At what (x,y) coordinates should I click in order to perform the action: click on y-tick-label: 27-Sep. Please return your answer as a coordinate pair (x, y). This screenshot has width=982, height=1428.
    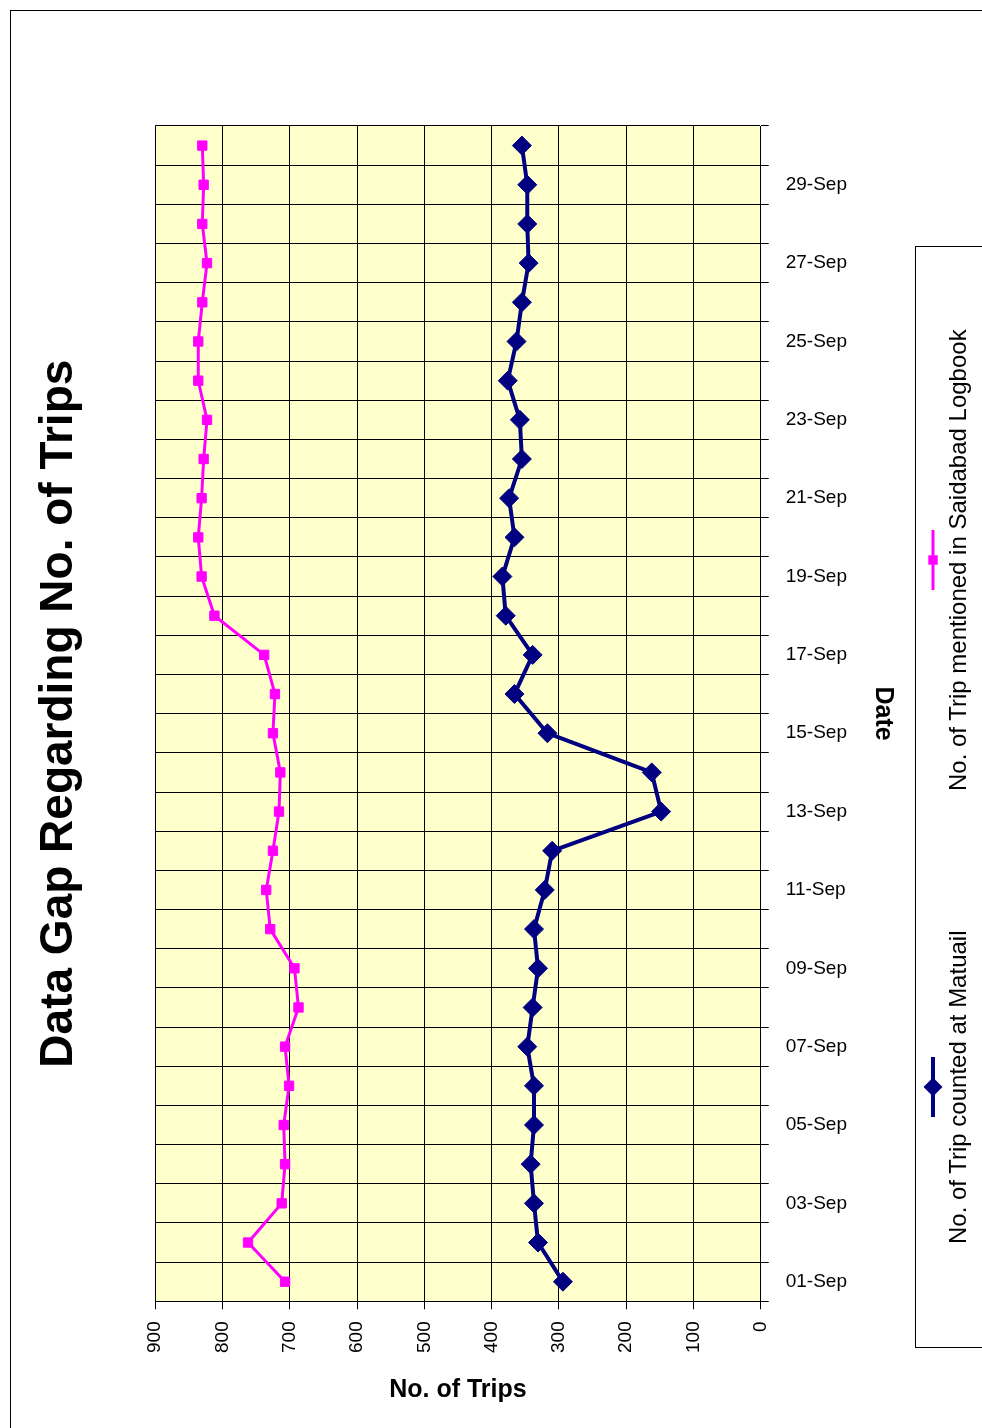
    Looking at the image, I should click on (816, 262).